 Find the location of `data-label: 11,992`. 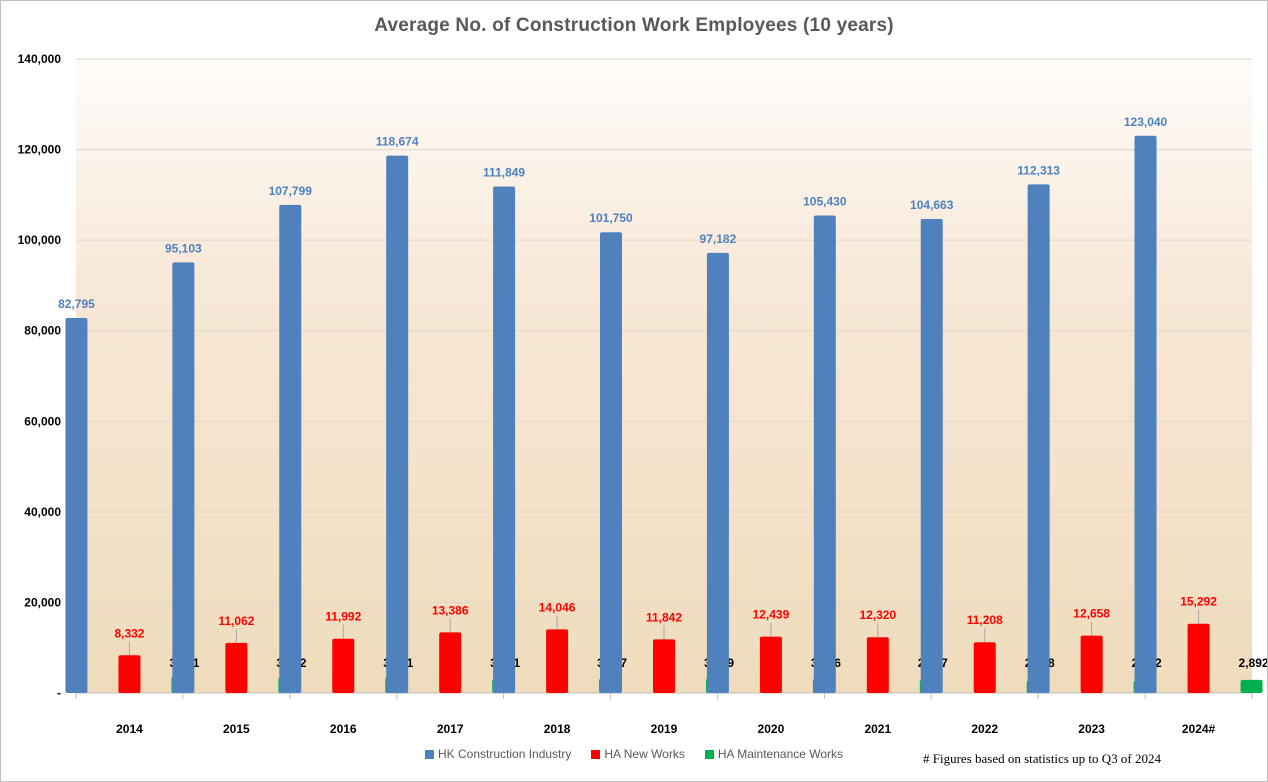

data-label: 11,992 is located at coordinates (343, 617).